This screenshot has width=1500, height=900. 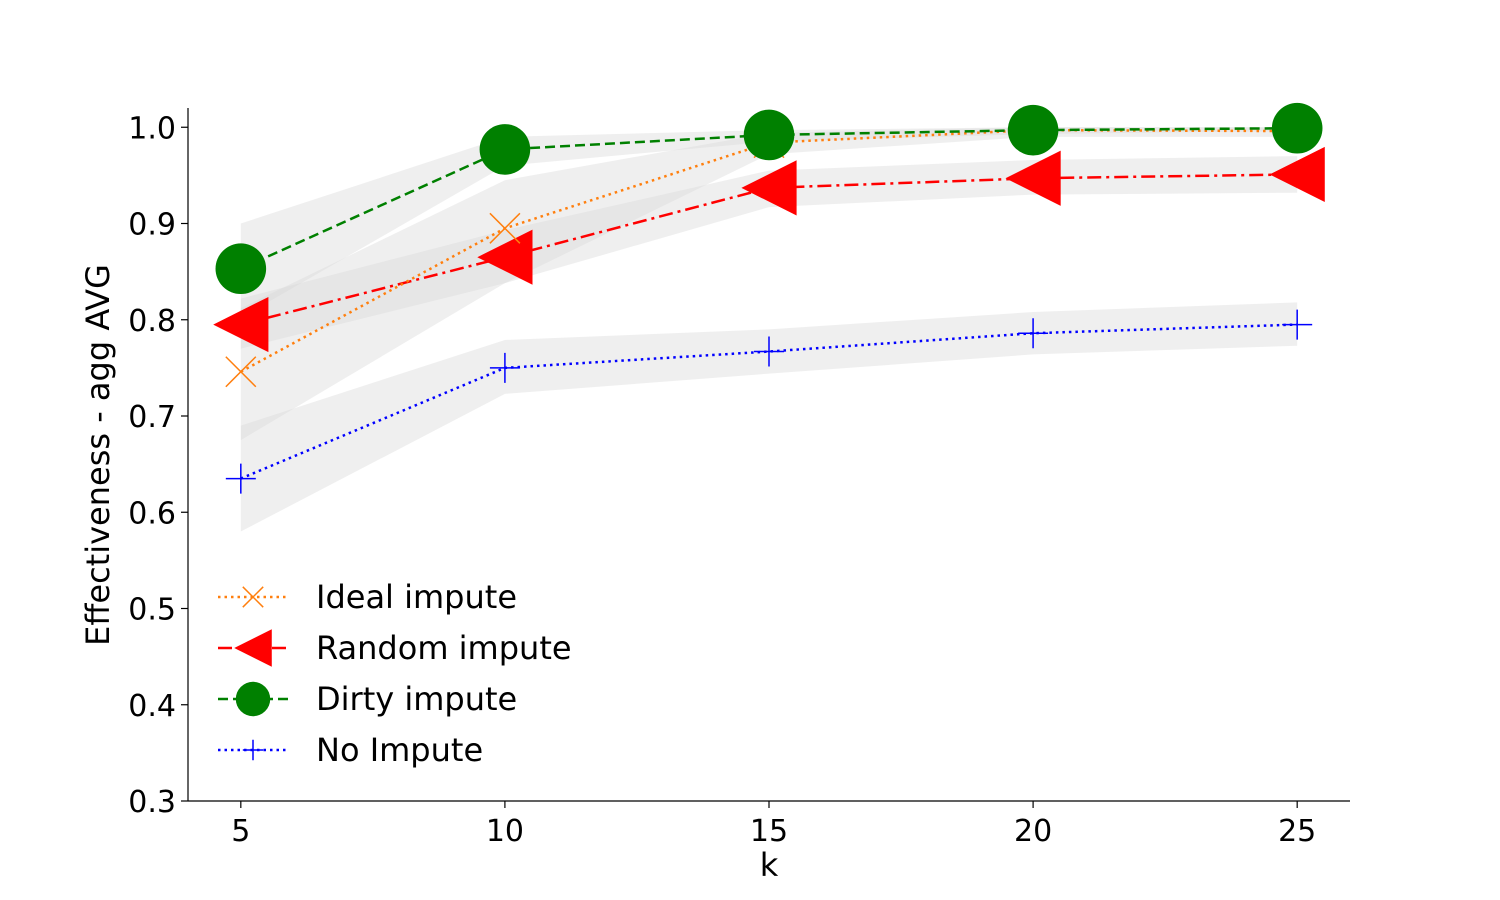 I want to click on y-ticks: 0.3 0.4 0.5 0.6 0.7 0.8 0.9 1.0, so click(x=158, y=465).